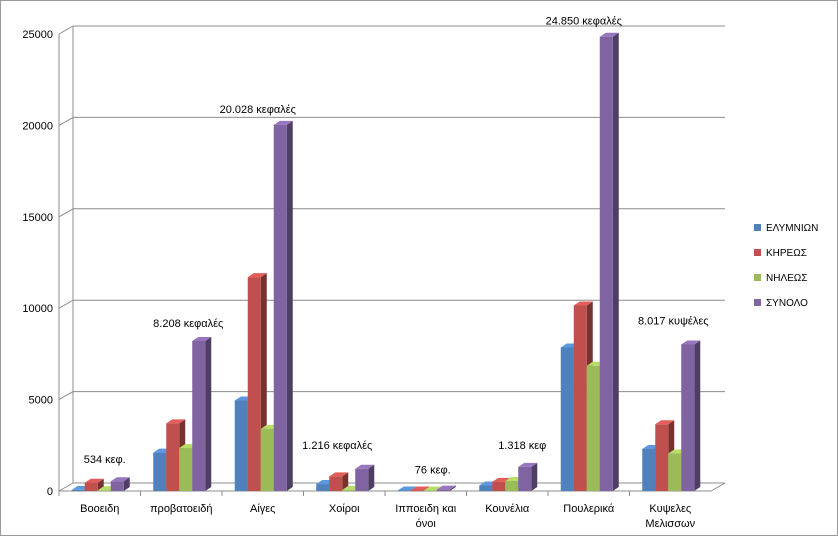  What do you see at coordinates (718, 487) in the screenshot?
I see `floor-right-edge` at bounding box center [718, 487].